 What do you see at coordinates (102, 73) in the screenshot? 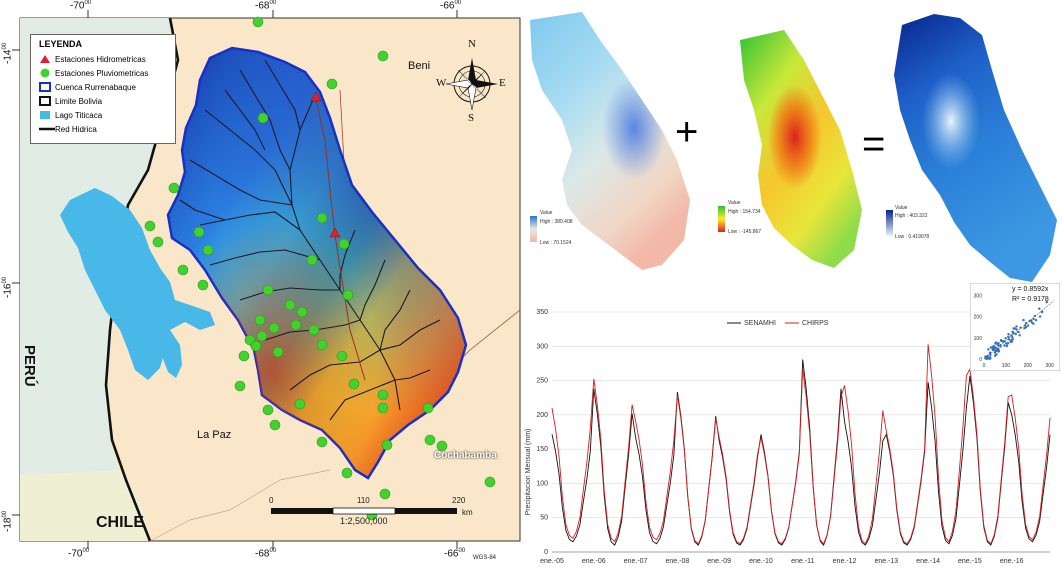
I see `legend-label: Estaciones Pluviometricas` at bounding box center [102, 73].